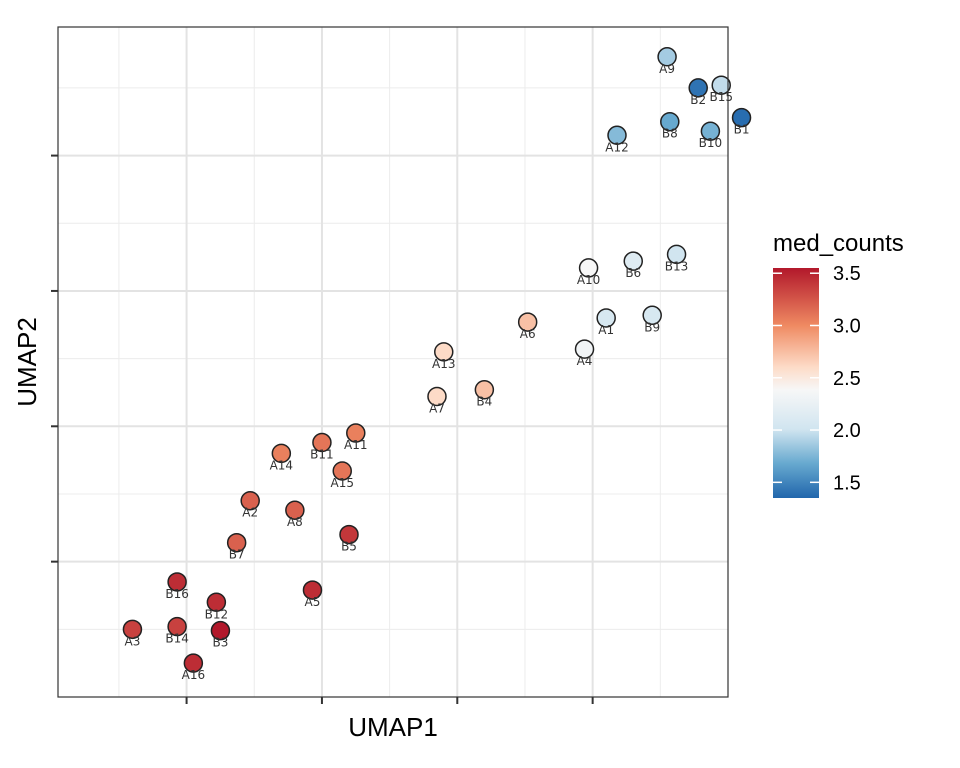 The width and height of the screenshot is (960, 768). I want to click on point-label: B1, so click(742, 130).